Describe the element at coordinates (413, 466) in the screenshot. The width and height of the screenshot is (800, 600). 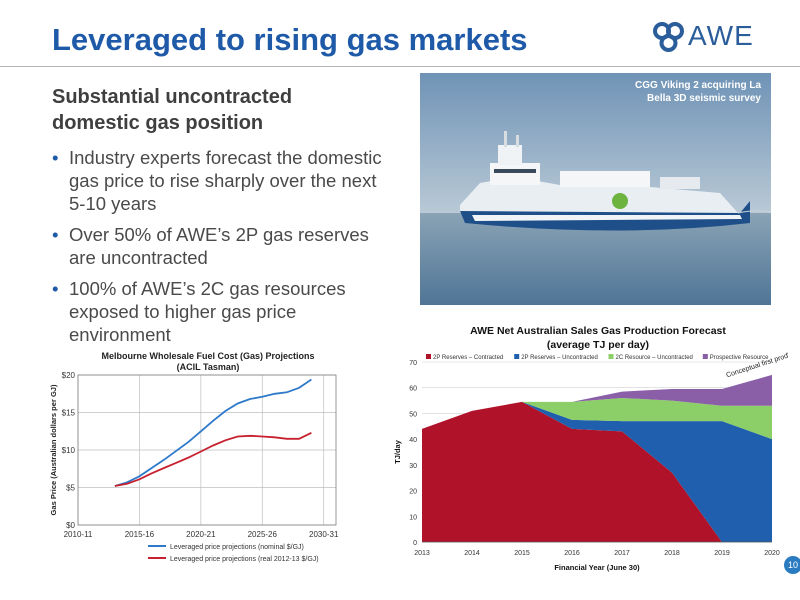
I see `y-tick-label: 30` at that location.